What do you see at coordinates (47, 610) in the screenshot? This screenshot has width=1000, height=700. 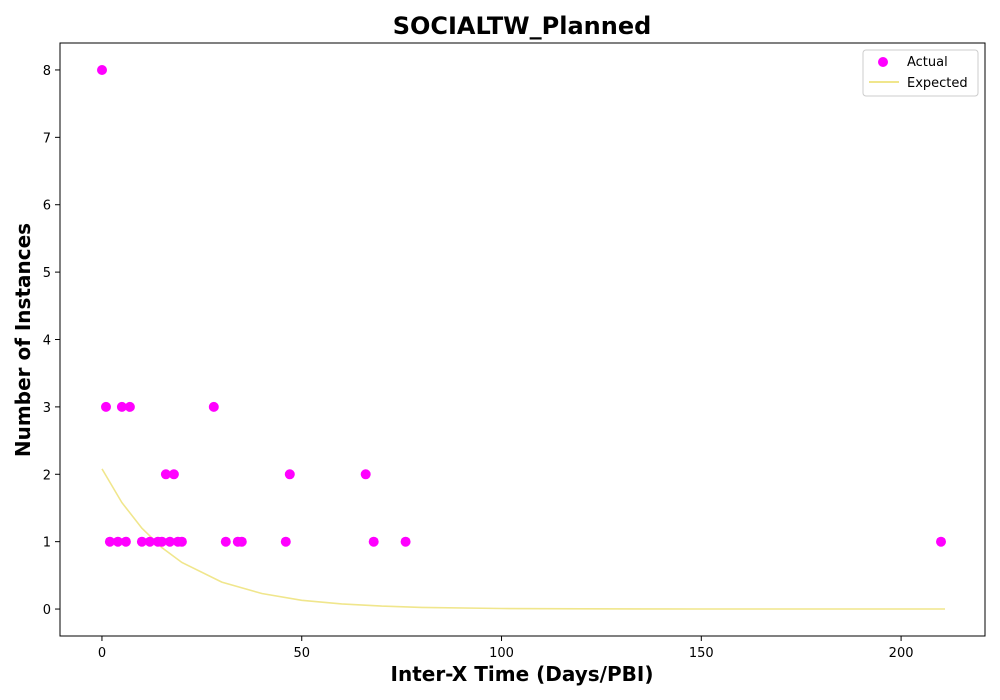 I see `y-tick-label: 0` at bounding box center [47, 610].